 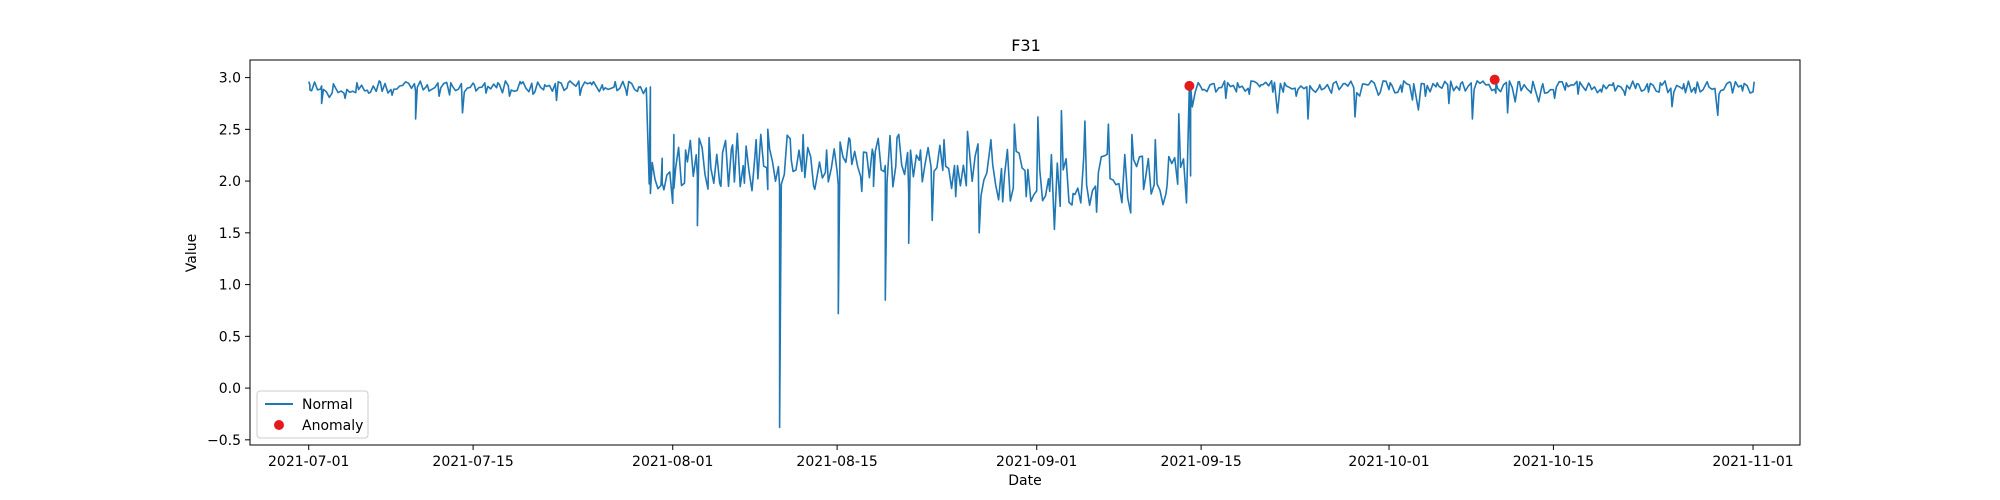 What do you see at coordinates (472, 462) in the screenshot?
I see `x-tick-label: 2021-07-15` at bounding box center [472, 462].